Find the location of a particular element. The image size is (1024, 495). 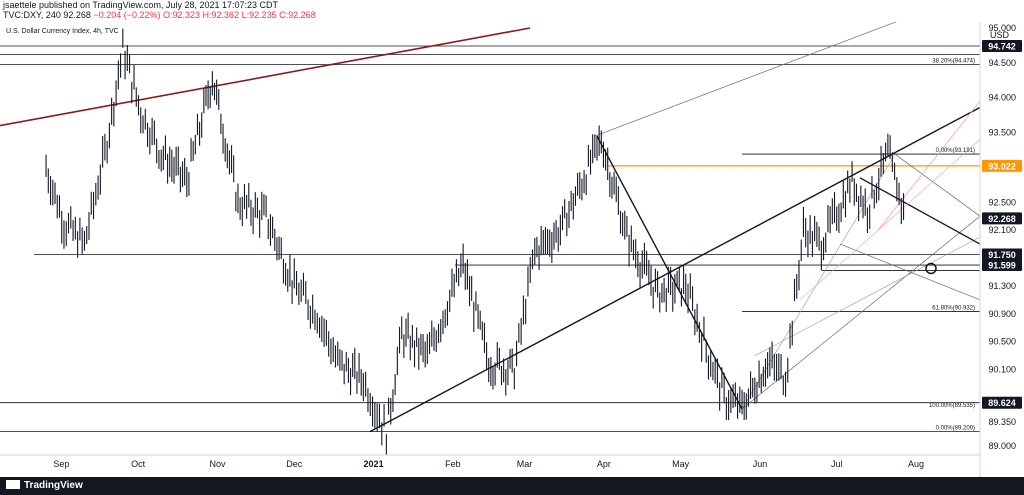

price-tag: 93.022 is located at coordinates (1002, 165).